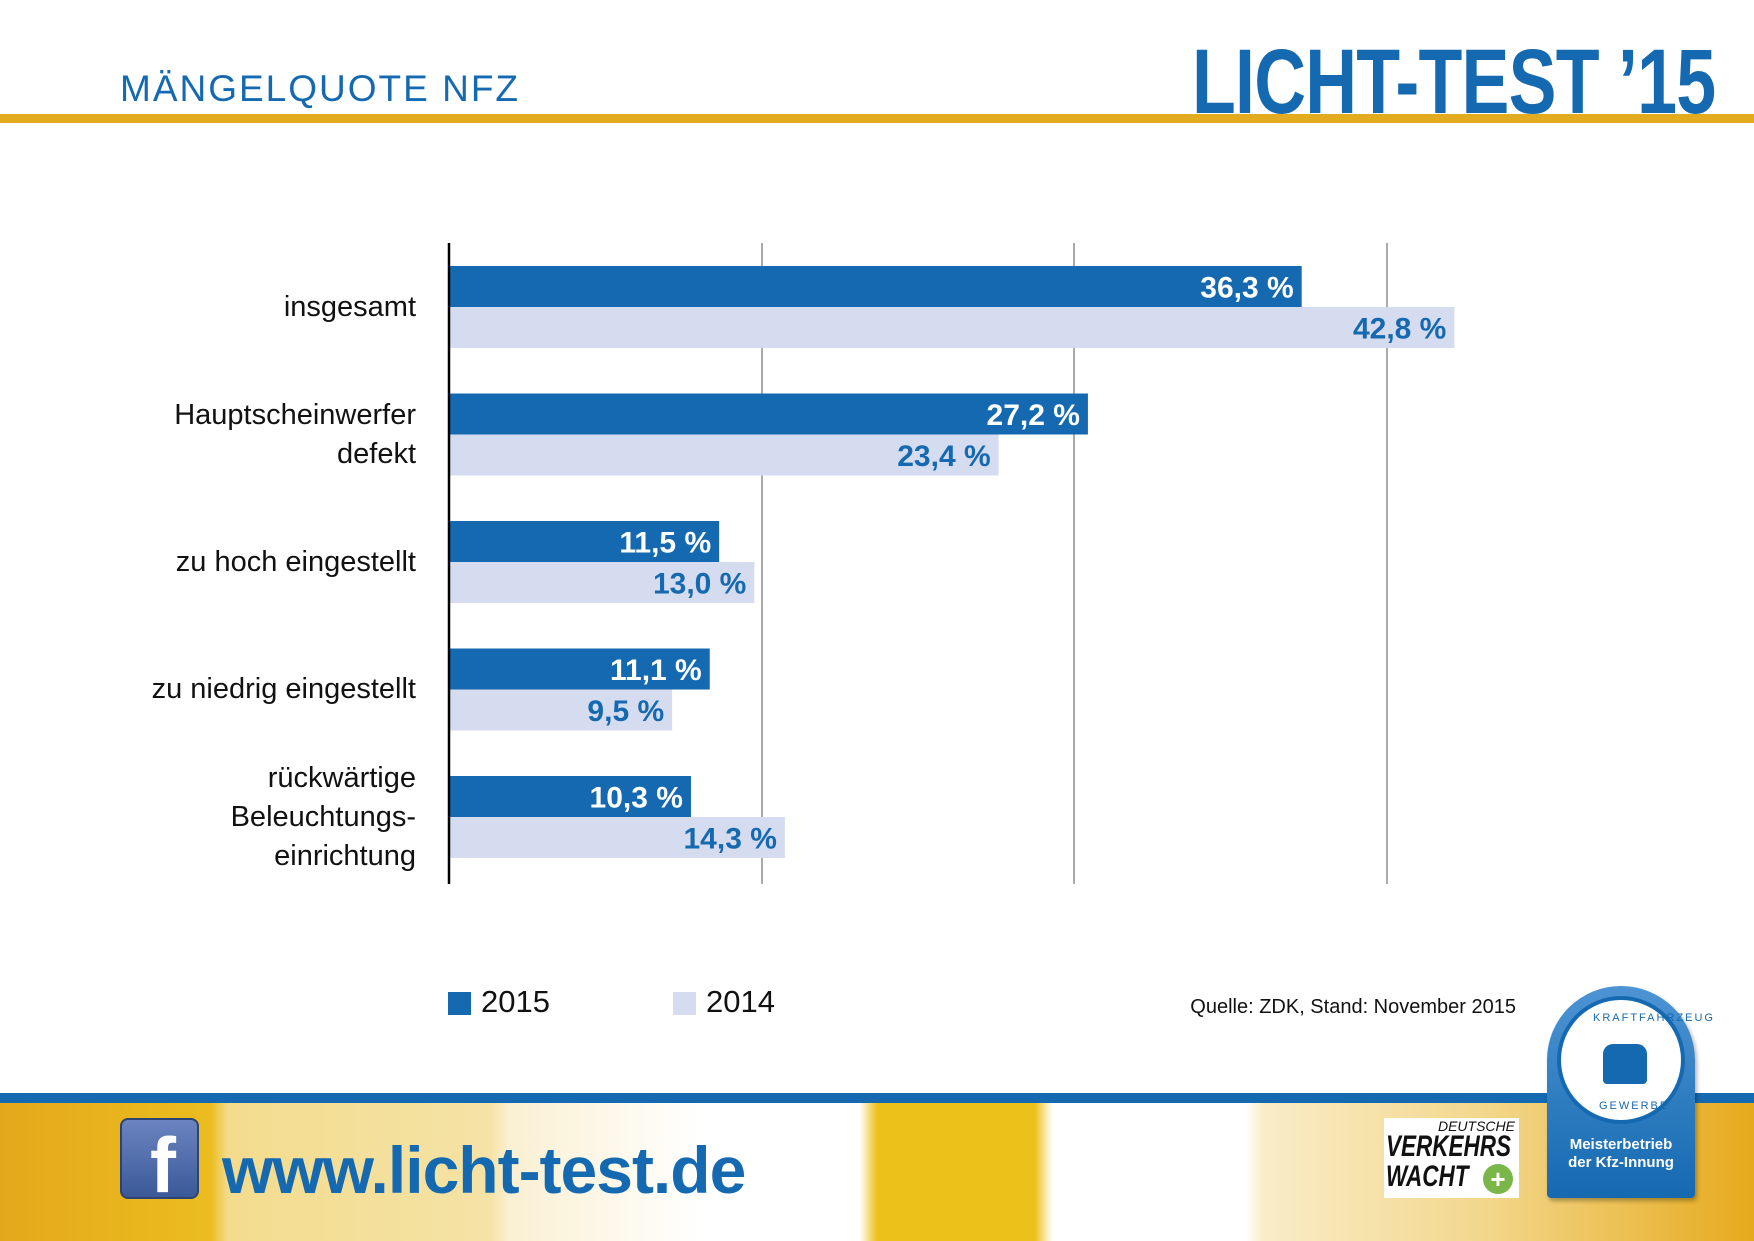 The height and width of the screenshot is (1241, 1754). I want to click on data-label: 13,0 %, so click(699, 584).